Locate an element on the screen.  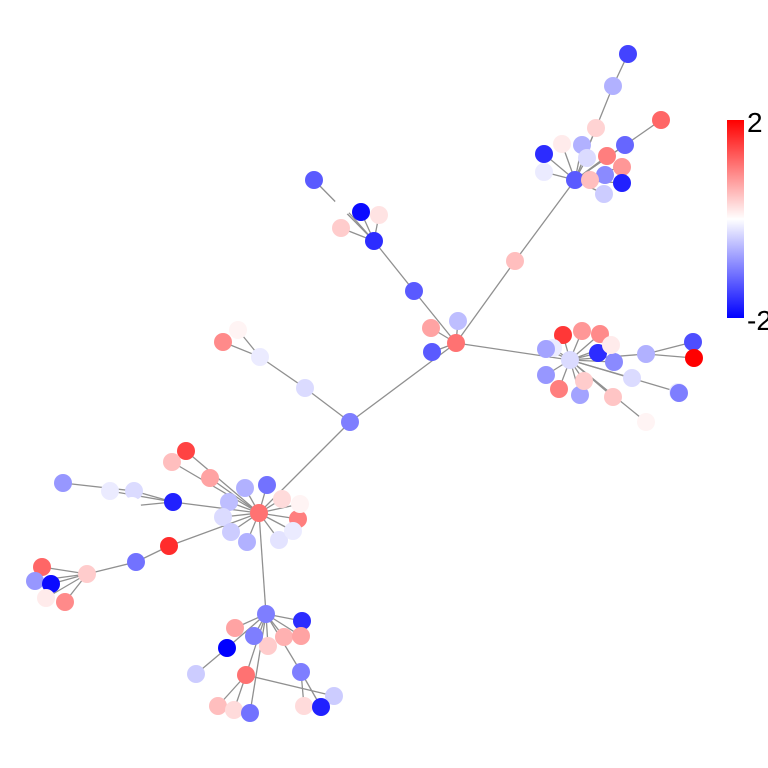
node-r7 is located at coordinates (614, 362).